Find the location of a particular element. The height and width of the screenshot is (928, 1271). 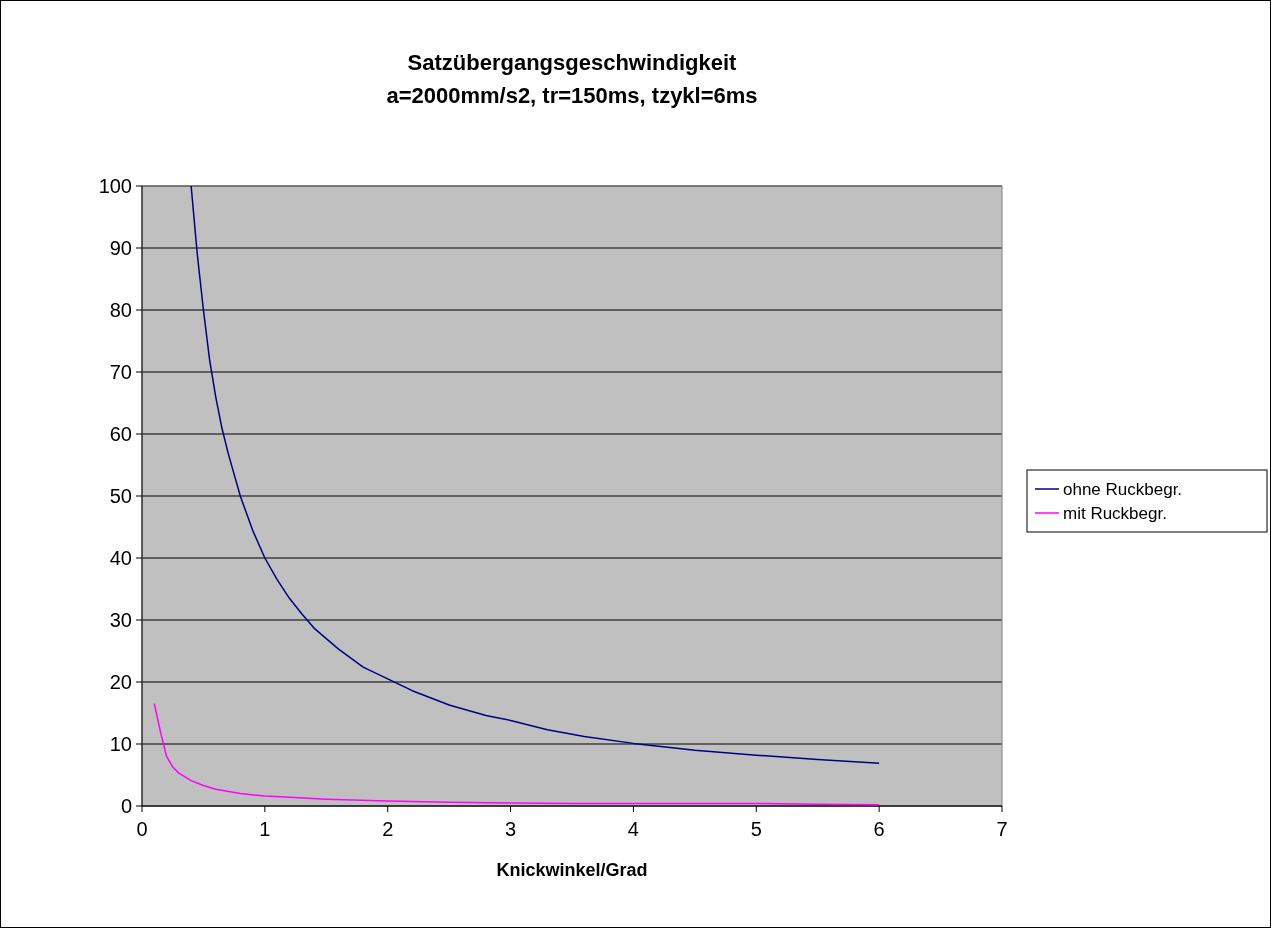

x-tick-label: 4 is located at coordinates (633, 829).